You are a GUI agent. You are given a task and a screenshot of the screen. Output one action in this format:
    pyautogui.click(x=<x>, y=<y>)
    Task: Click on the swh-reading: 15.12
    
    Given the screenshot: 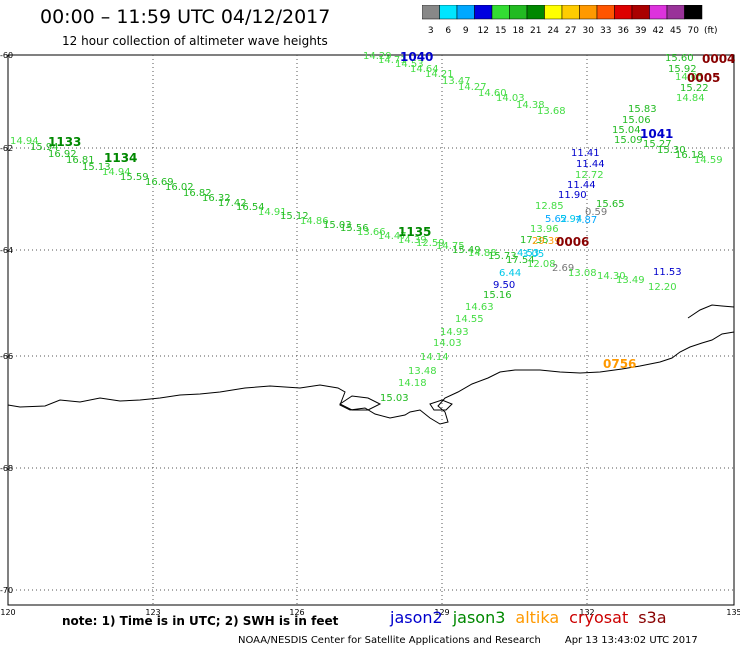 What is the action you would take?
    pyautogui.click(x=294, y=216)
    